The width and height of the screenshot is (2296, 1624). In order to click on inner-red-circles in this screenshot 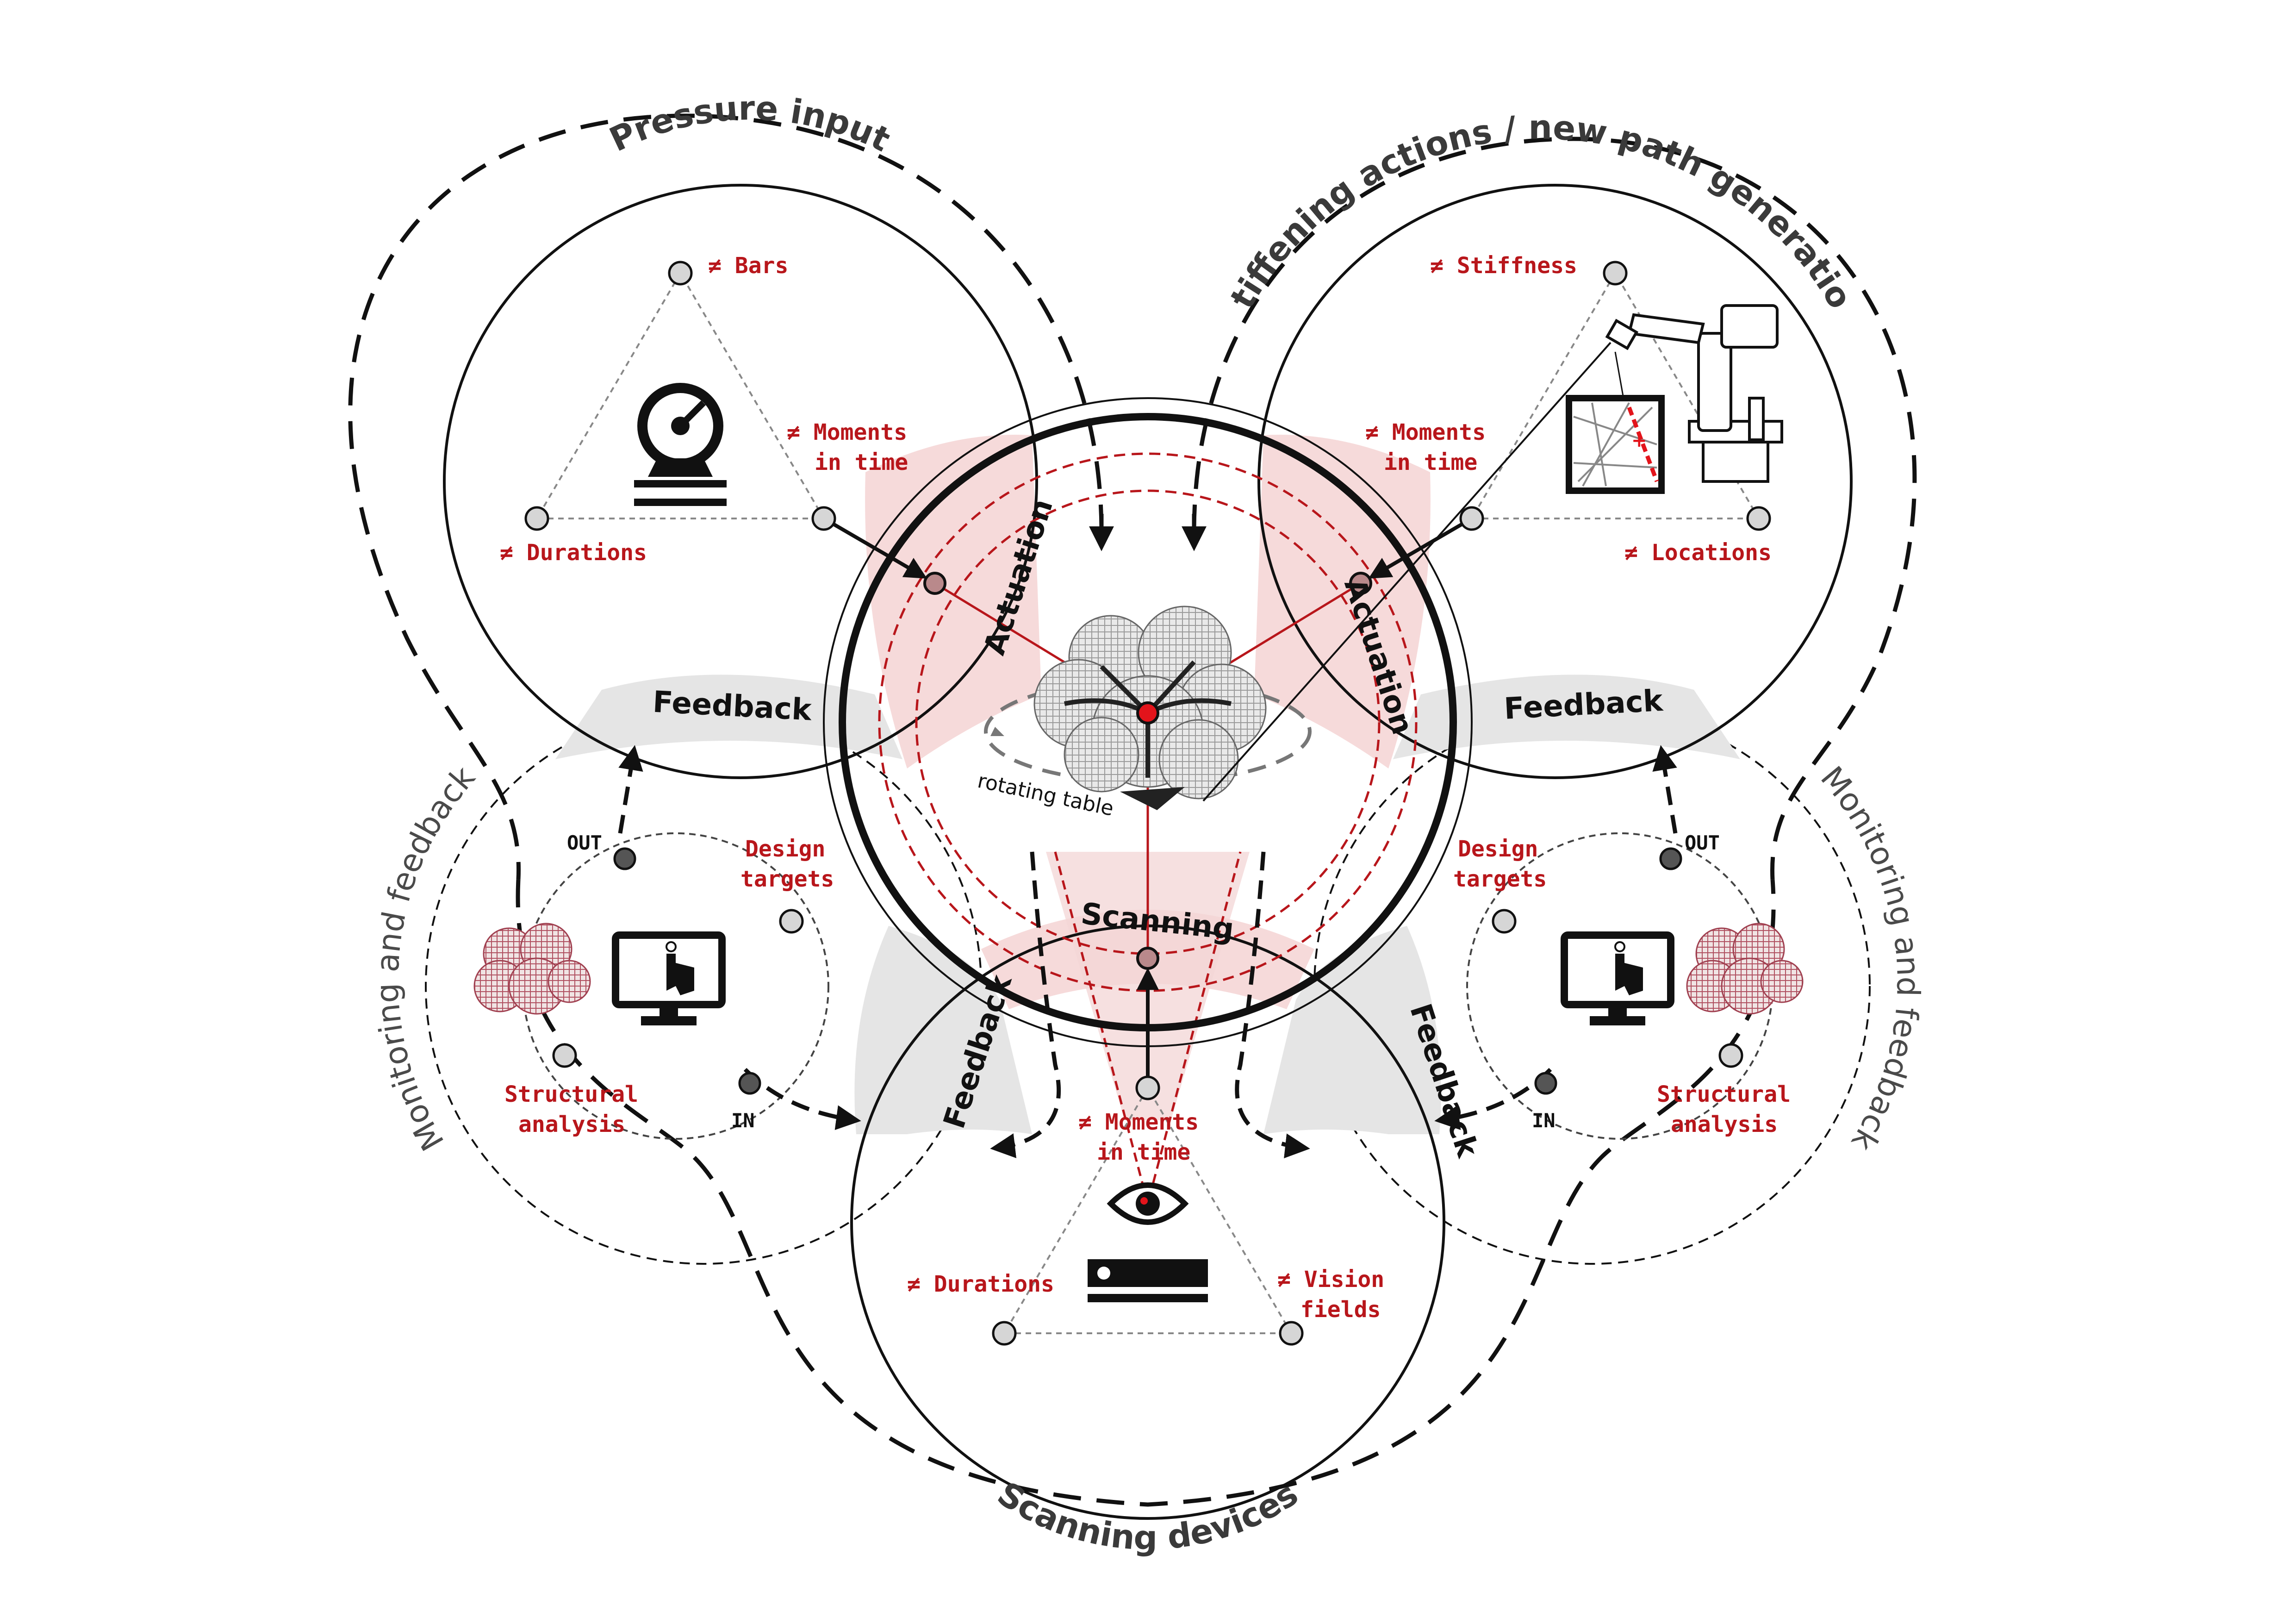, I will do `click(1148, 722)`.